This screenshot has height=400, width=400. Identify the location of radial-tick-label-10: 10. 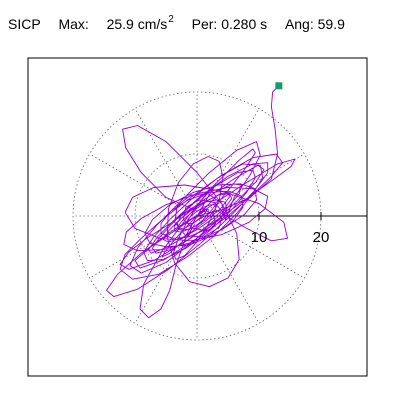
(259, 237).